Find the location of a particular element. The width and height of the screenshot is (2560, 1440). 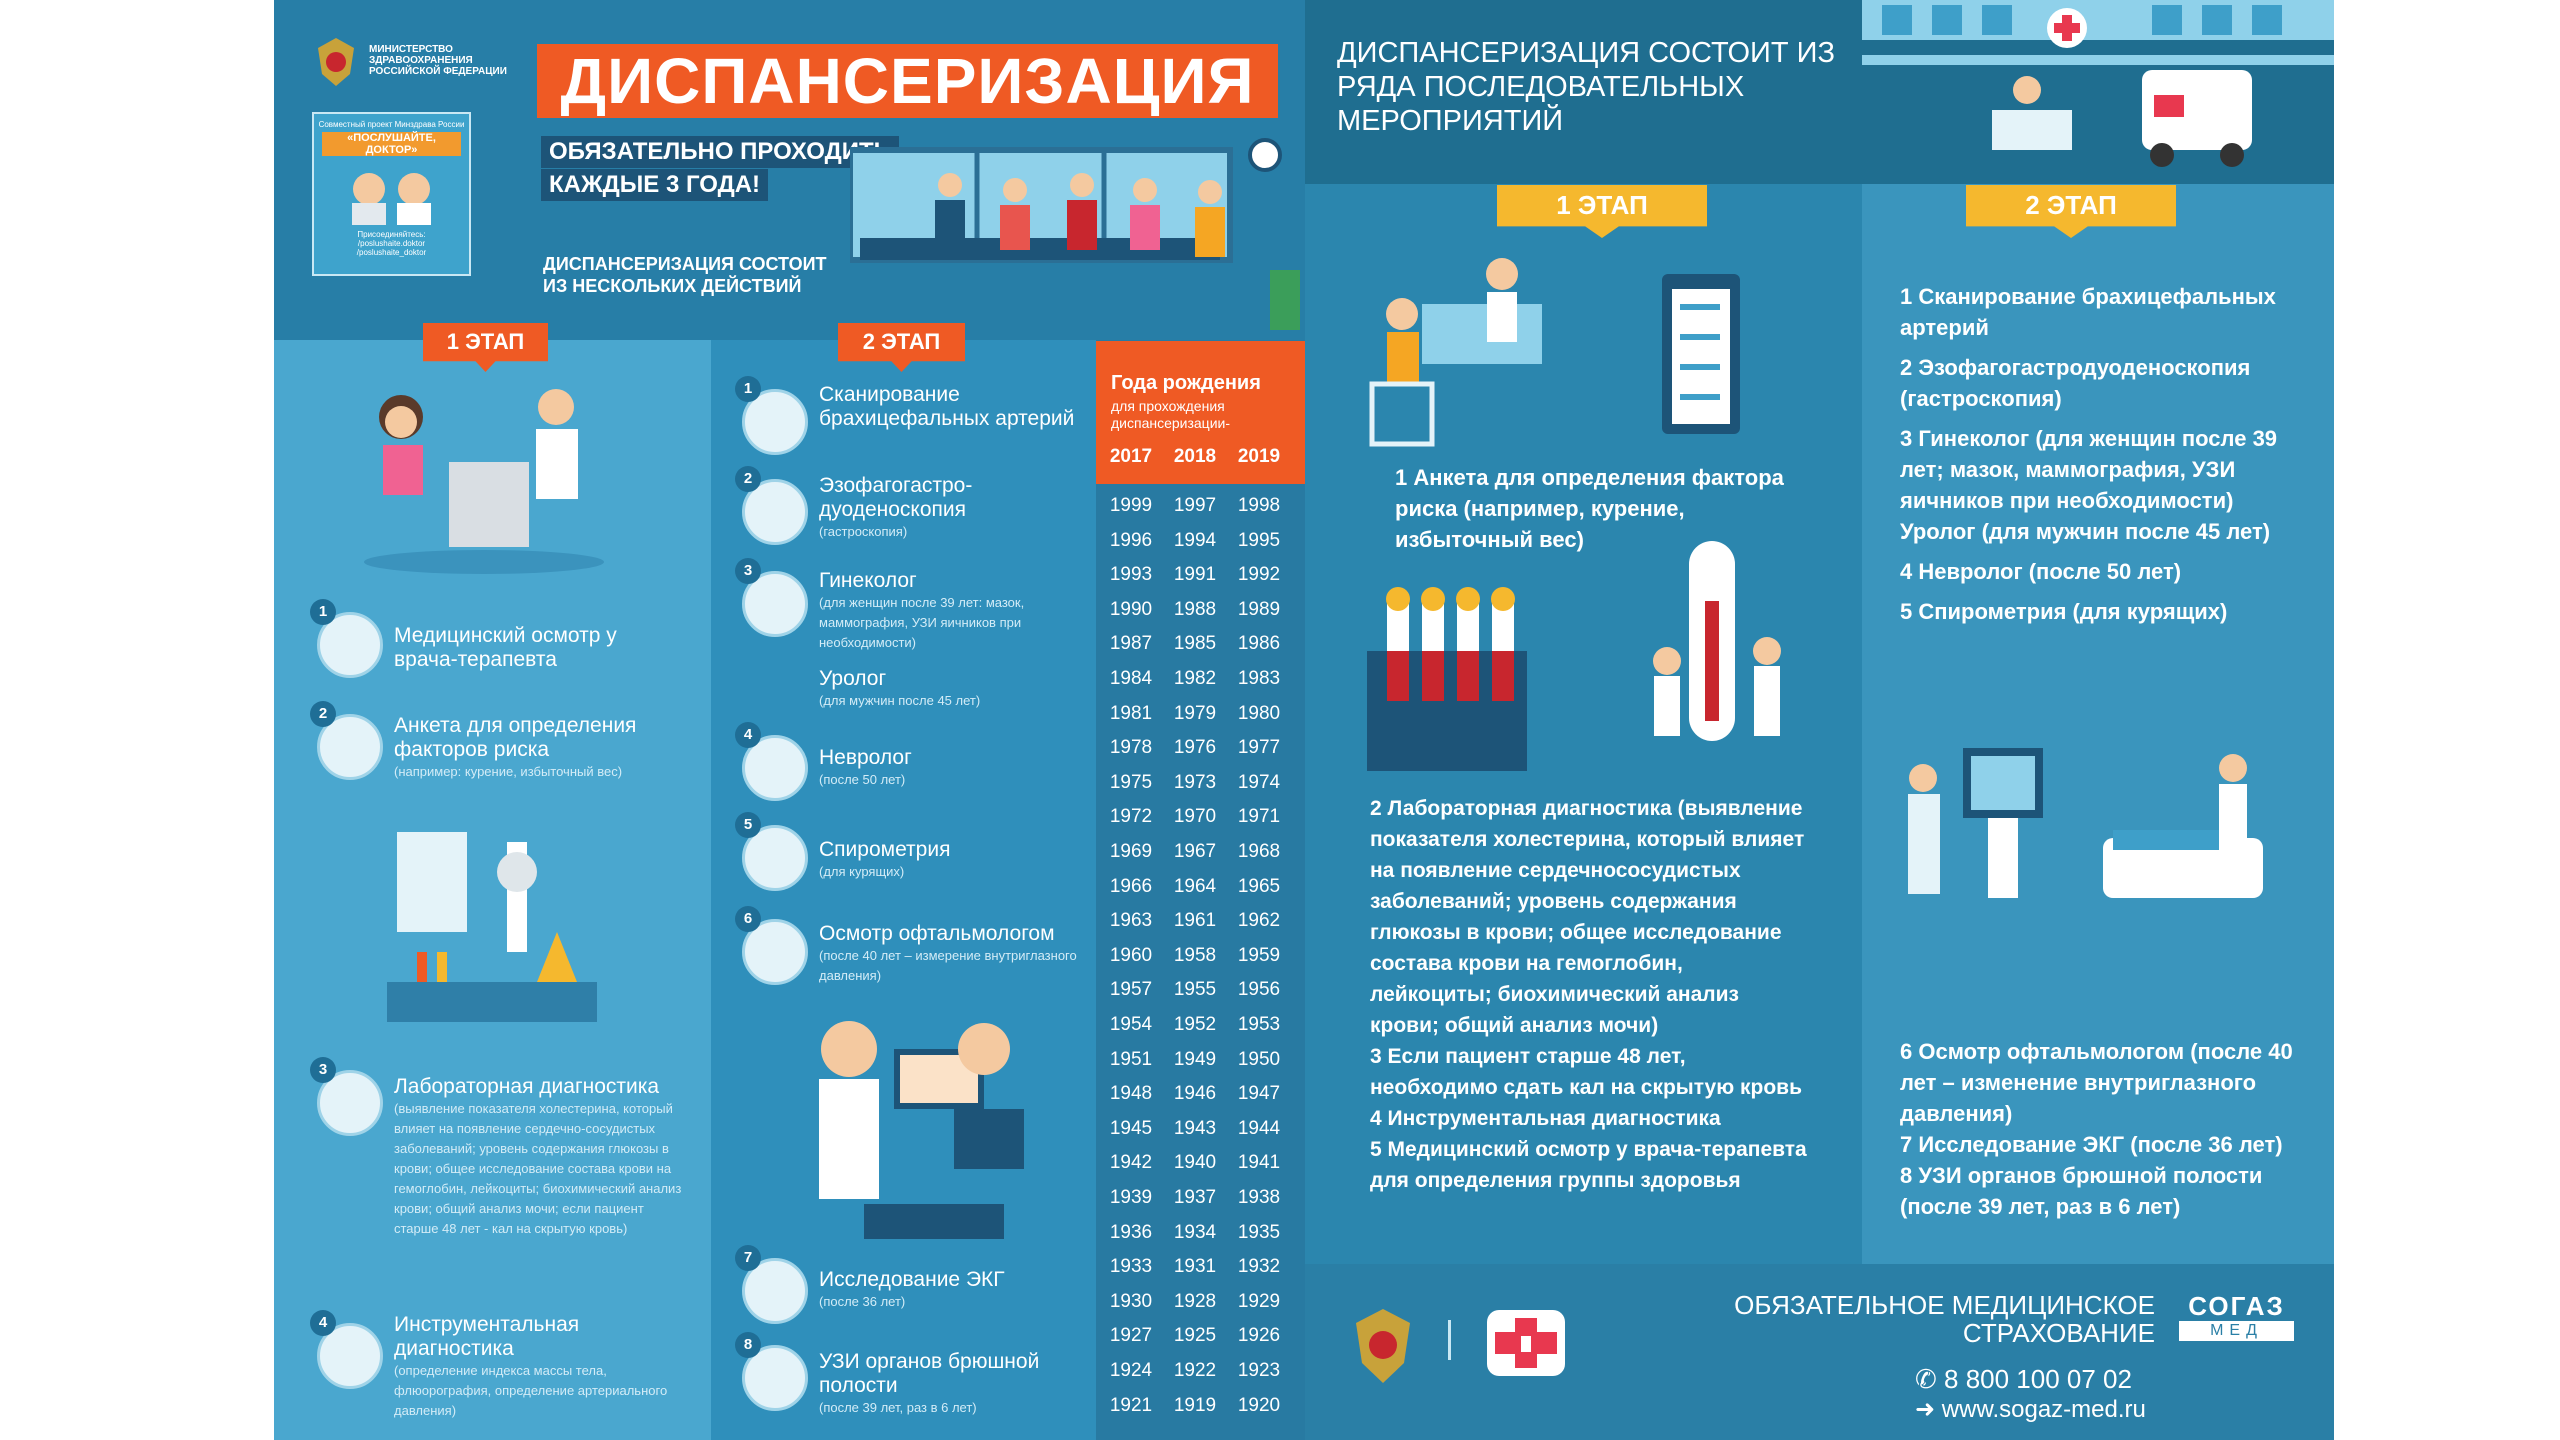

year-cell: 1992 is located at coordinates (1259, 575).